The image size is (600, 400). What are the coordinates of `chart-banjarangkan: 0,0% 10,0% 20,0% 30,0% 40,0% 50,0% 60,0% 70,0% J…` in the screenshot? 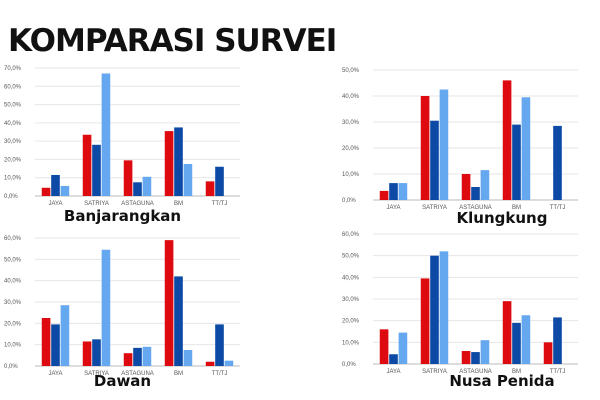 It's located at (122, 136).